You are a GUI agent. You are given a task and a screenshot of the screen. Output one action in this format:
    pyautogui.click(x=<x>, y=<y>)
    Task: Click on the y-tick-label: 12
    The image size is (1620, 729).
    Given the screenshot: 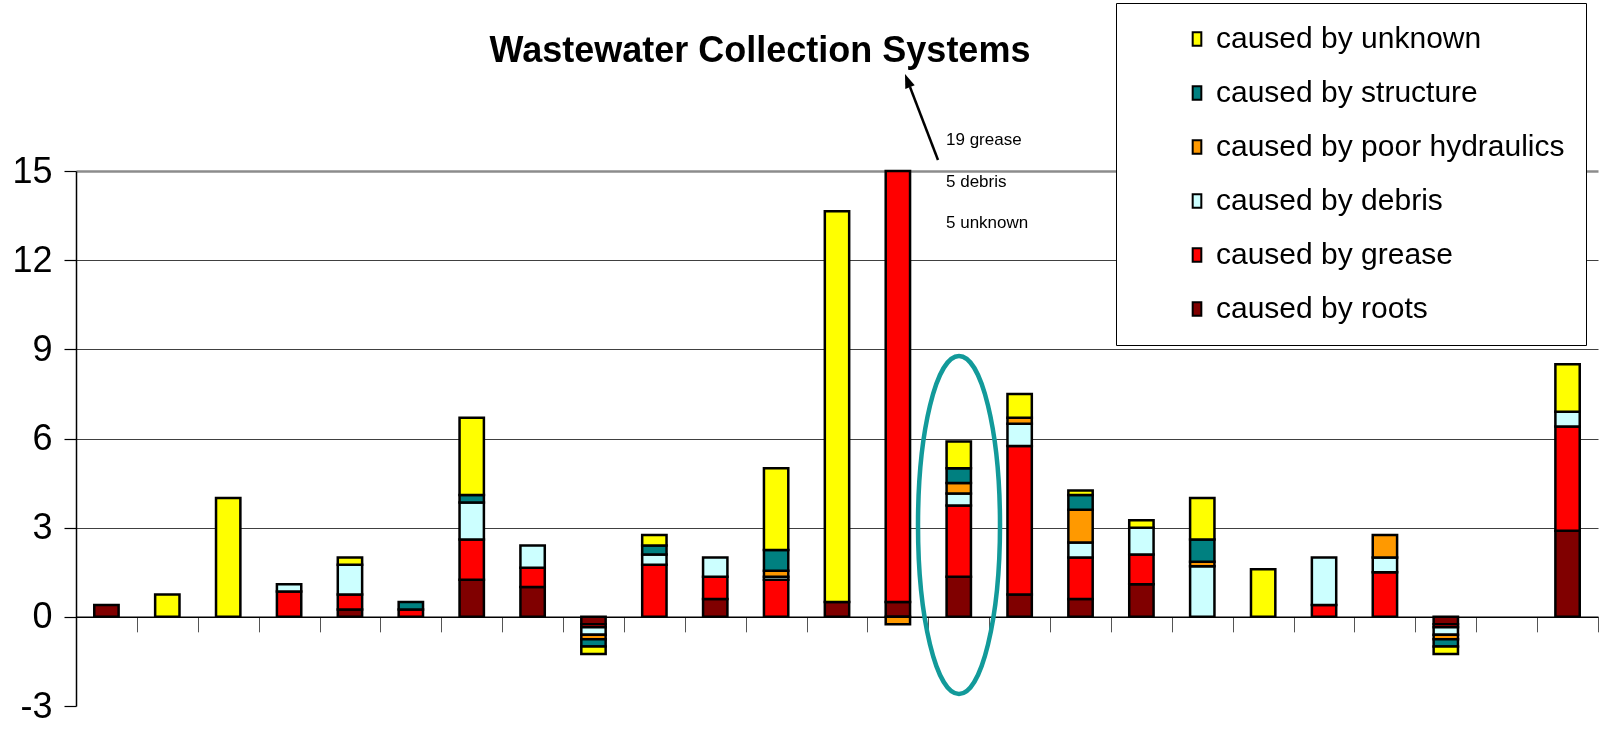 What is the action you would take?
    pyautogui.click(x=32, y=259)
    